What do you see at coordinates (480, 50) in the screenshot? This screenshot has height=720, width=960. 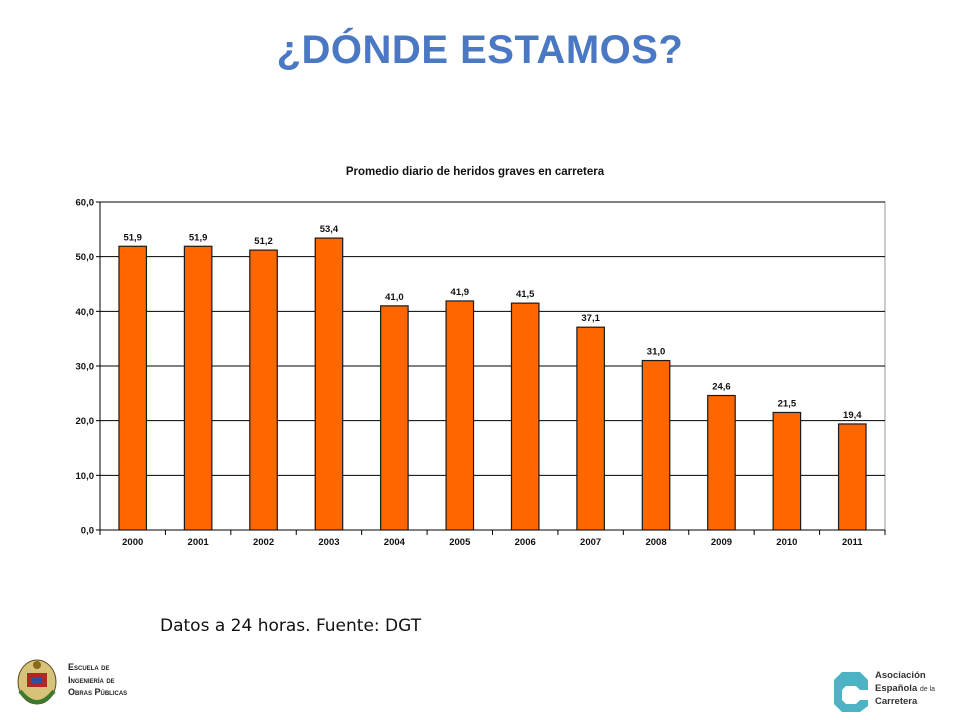 I see `slide-title: ¿DÓNDE ESTAMOS?` at bounding box center [480, 50].